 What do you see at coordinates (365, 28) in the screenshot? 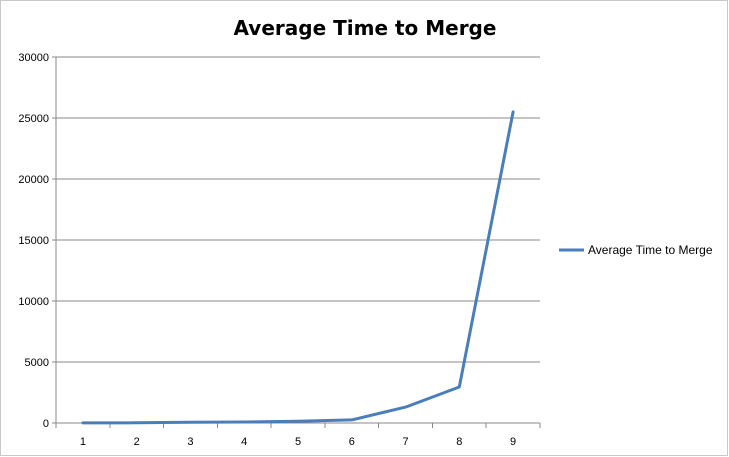
I see `chart-title: Average Time to Merge` at bounding box center [365, 28].